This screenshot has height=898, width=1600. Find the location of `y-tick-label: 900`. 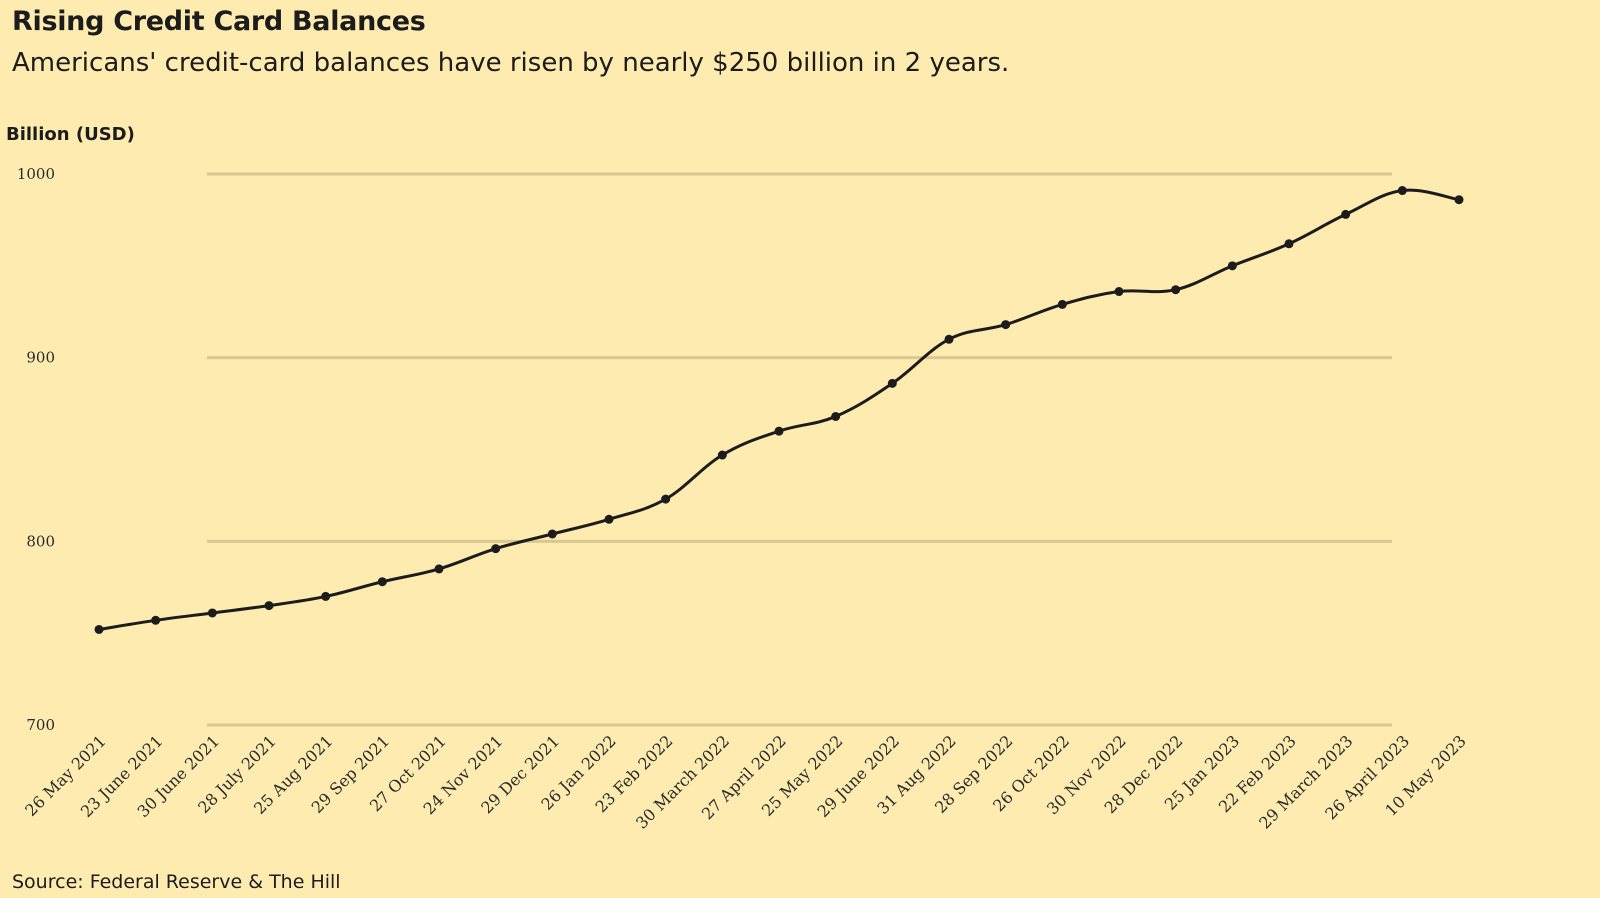

y-tick-label: 900 is located at coordinates (40, 358).